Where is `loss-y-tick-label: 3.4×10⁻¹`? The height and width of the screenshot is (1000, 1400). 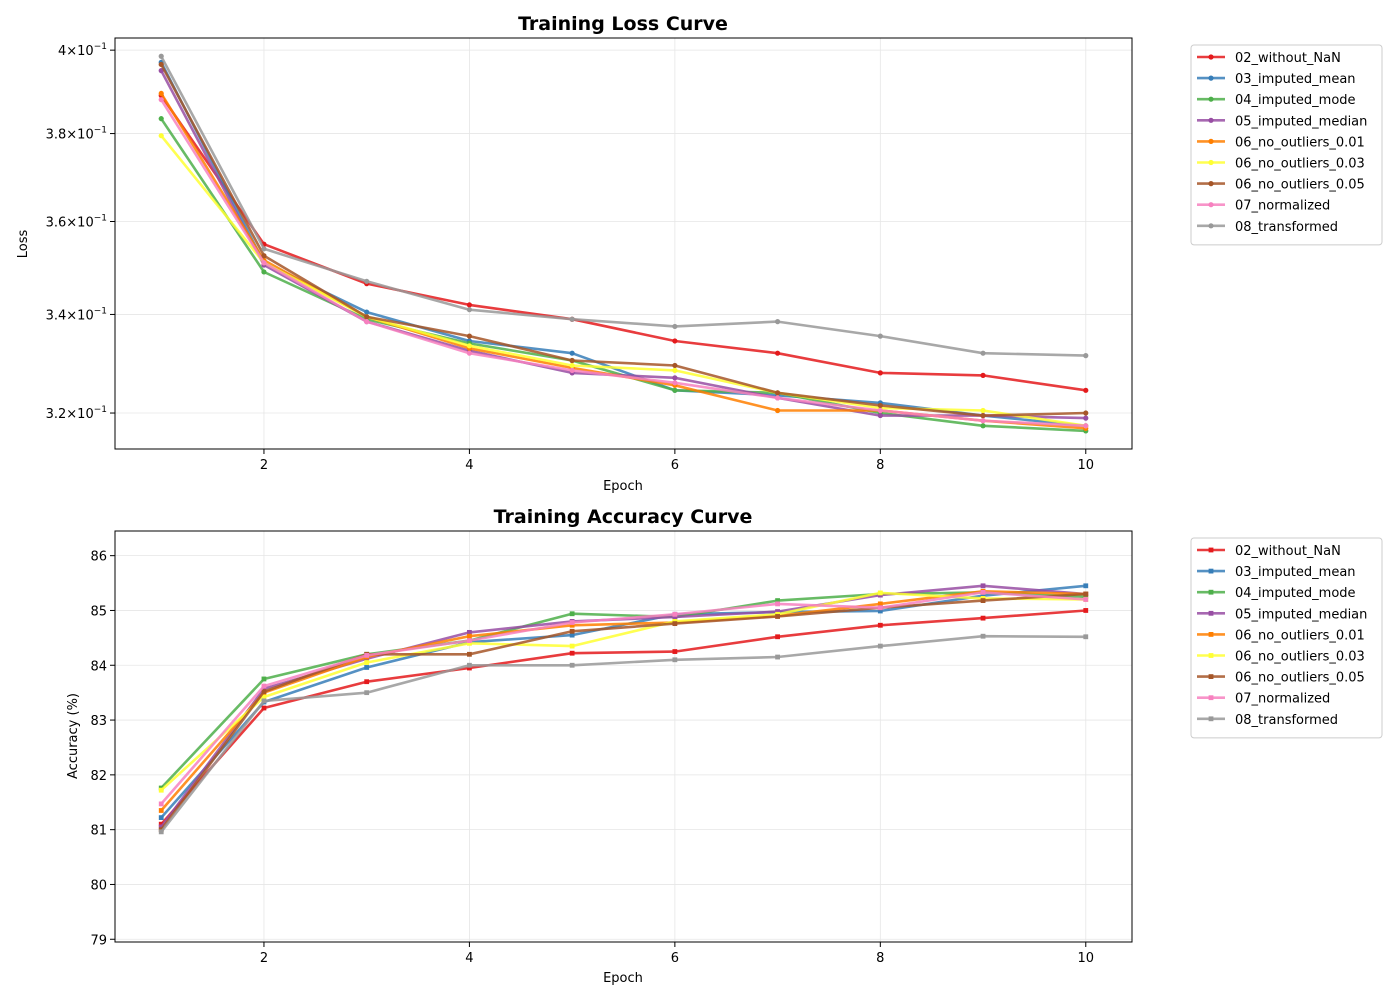 loss-y-tick-label: 3.4×10⁻¹ is located at coordinates (76, 314).